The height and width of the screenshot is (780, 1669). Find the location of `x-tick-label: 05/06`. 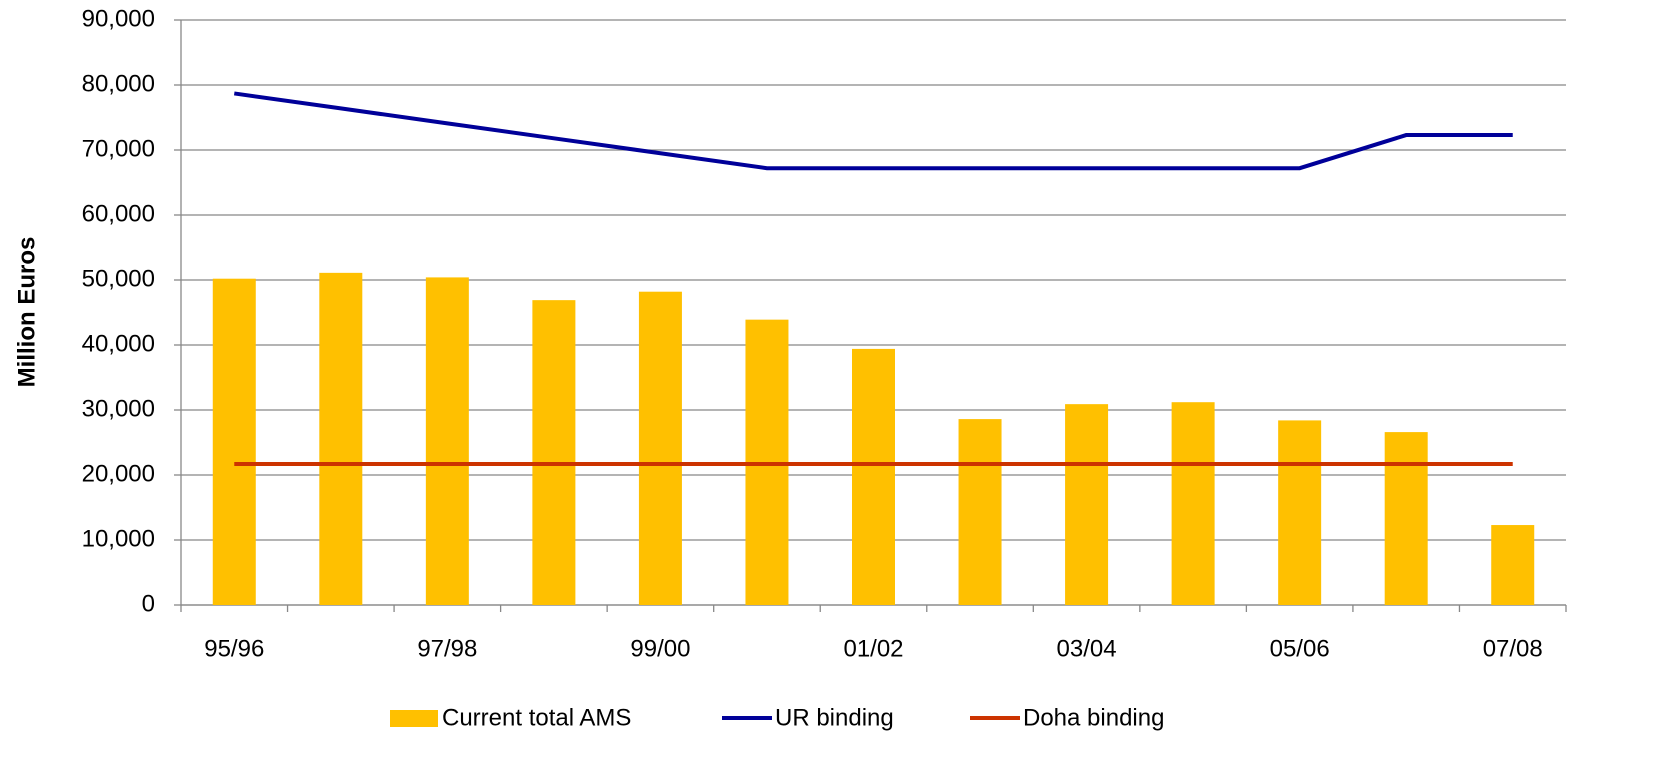

x-tick-label: 05/06 is located at coordinates (1300, 648).